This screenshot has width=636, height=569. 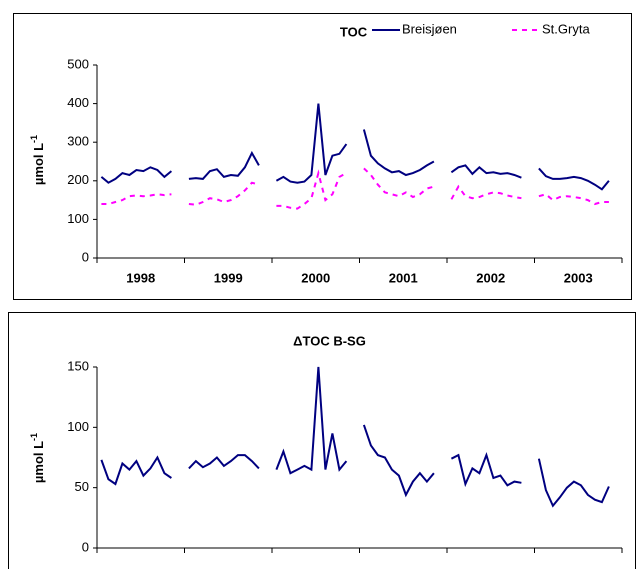 What do you see at coordinates (140, 277) in the screenshot?
I see `x-tick-label: 1998` at bounding box center [140, 277].